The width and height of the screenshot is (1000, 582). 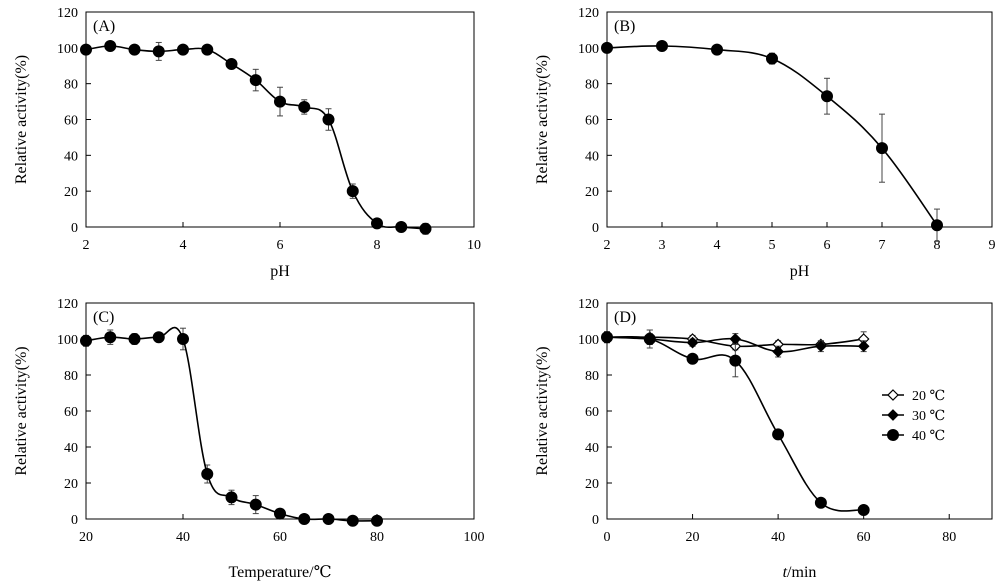 What do you see at coordinates (474, 245) in the screenshot?
I see `x-tick-label: 10` at bounding box center [474, 245].